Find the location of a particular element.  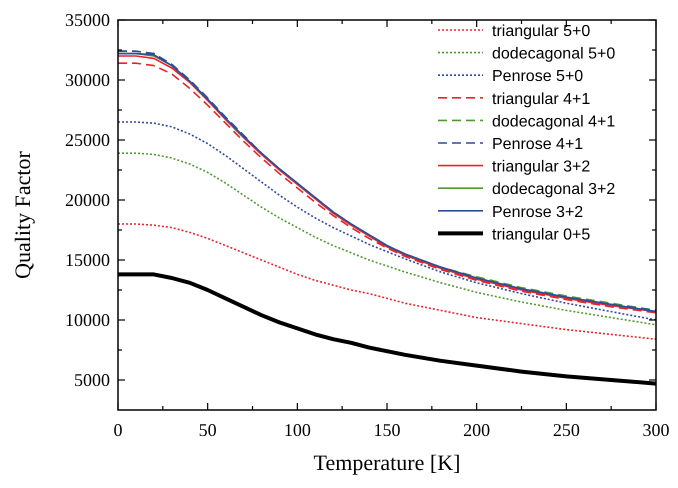

legend-label: Penrose 5+0 is located at coordinates (538, 77).